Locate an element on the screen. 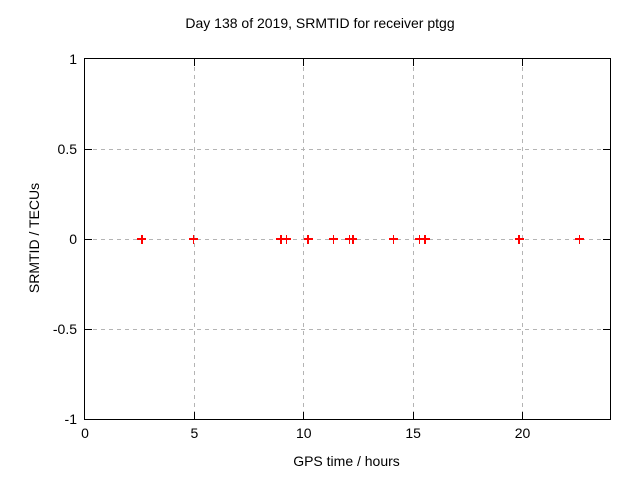  x-tick-label: 0 is located at coordinates (85, 433).